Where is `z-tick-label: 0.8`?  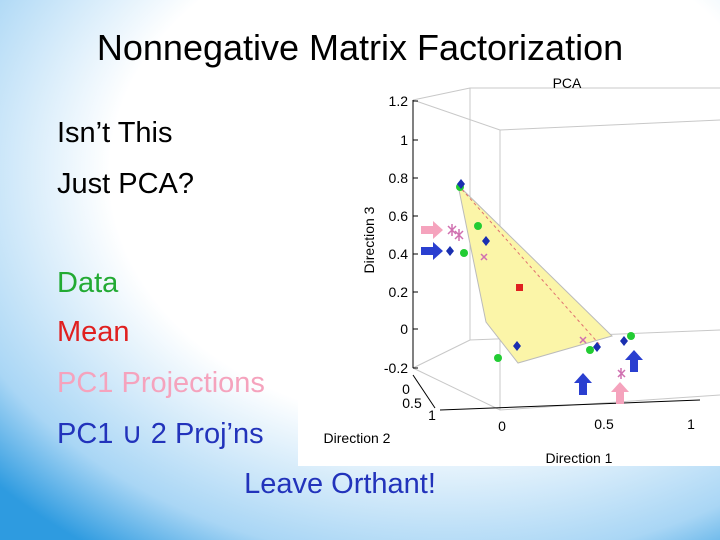
z-tick-label: 0.8 is located at coordinates (399, 178).